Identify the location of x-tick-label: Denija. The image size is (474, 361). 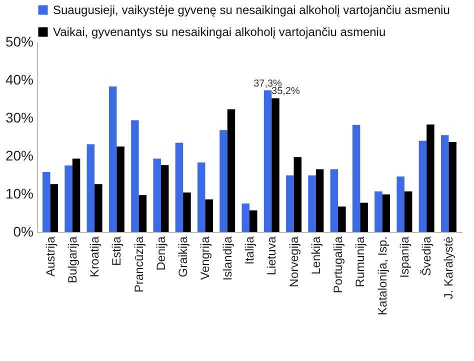
(161, 253).